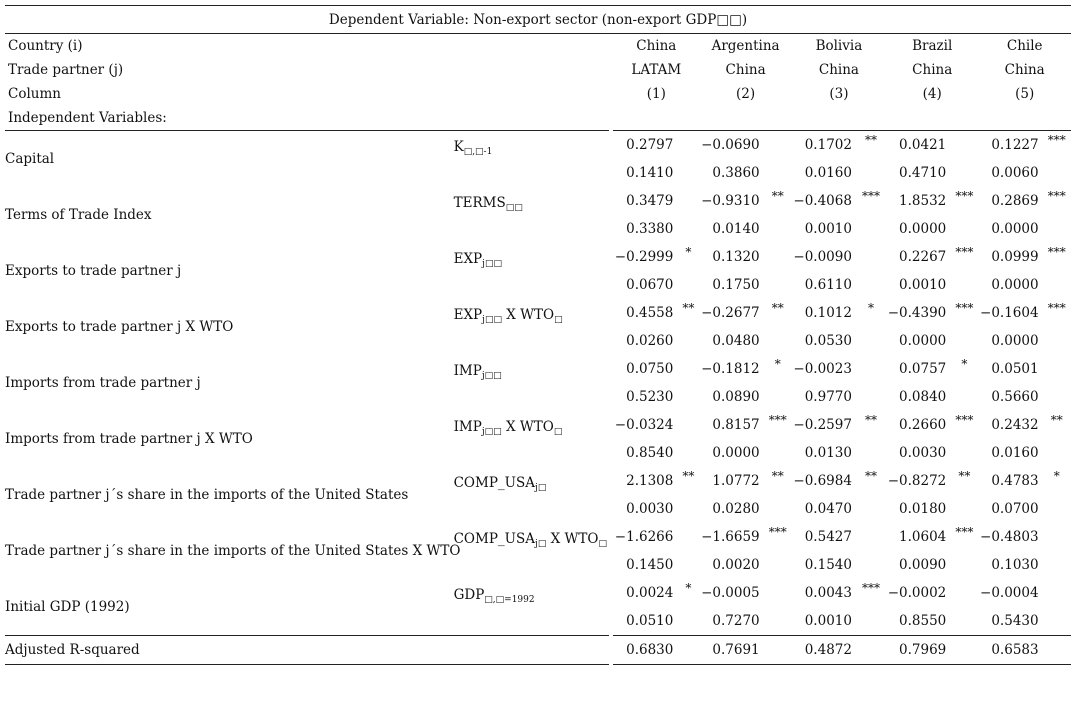 This screenshot has width=1076, height=721. What do you see at coordinates (650, 201) in the screenshot?
I see `coefficient-cell: 0.3479` at bounding box center [650, 201].